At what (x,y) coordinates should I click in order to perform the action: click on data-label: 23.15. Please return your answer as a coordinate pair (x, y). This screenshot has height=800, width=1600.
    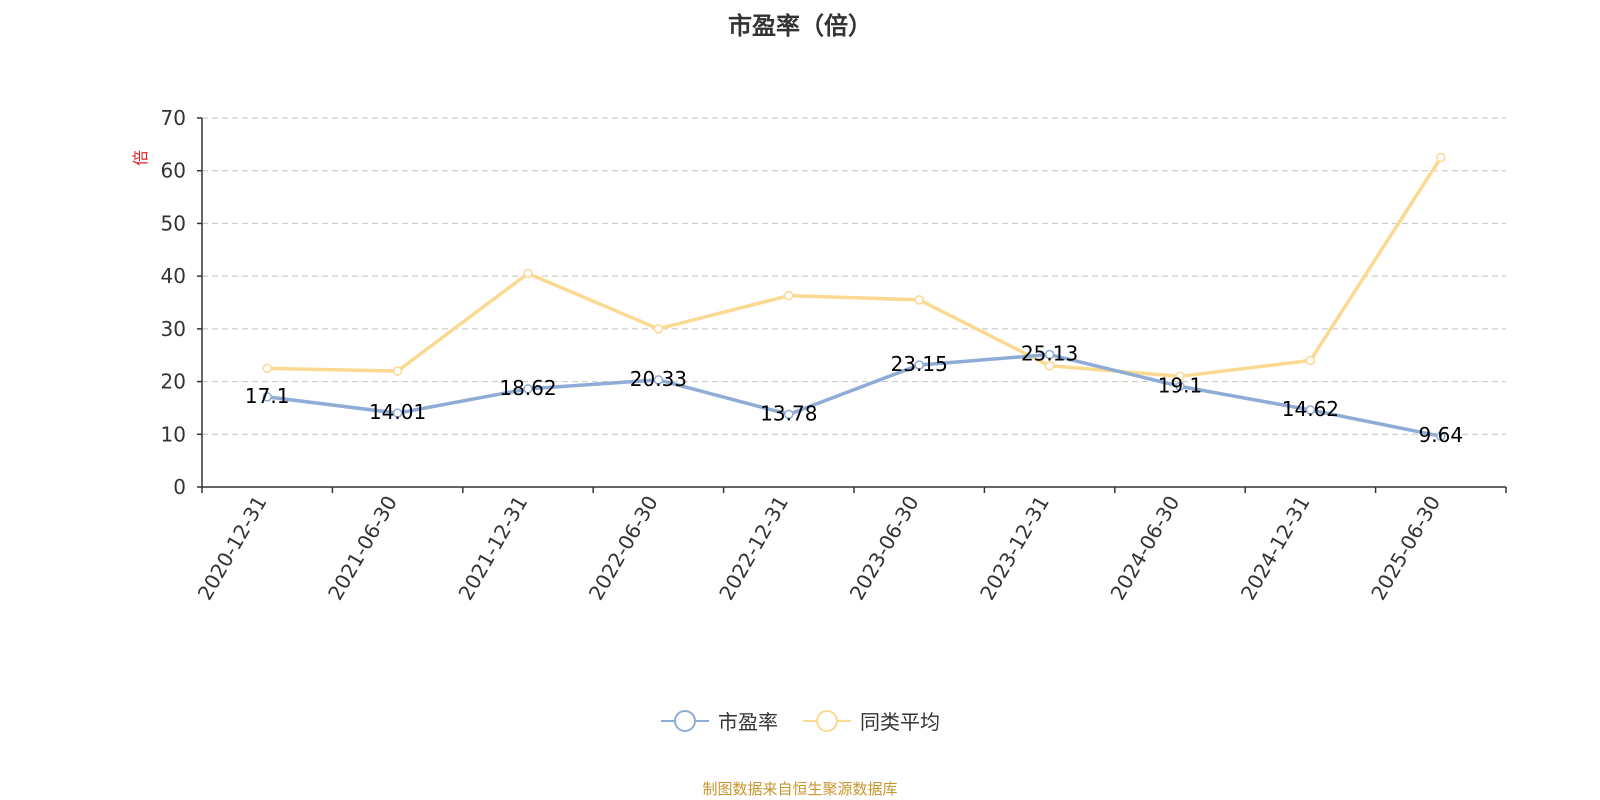
    Looking at the image, I should click on (919, 364).